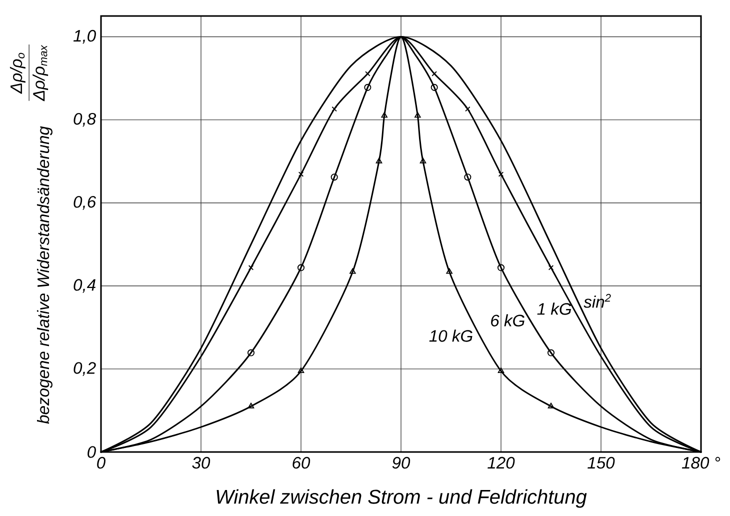 Image resolution: width=730 pixels, height=516 pixels. I want to click on series-label: sin$^{2}$, so click(597, 301).